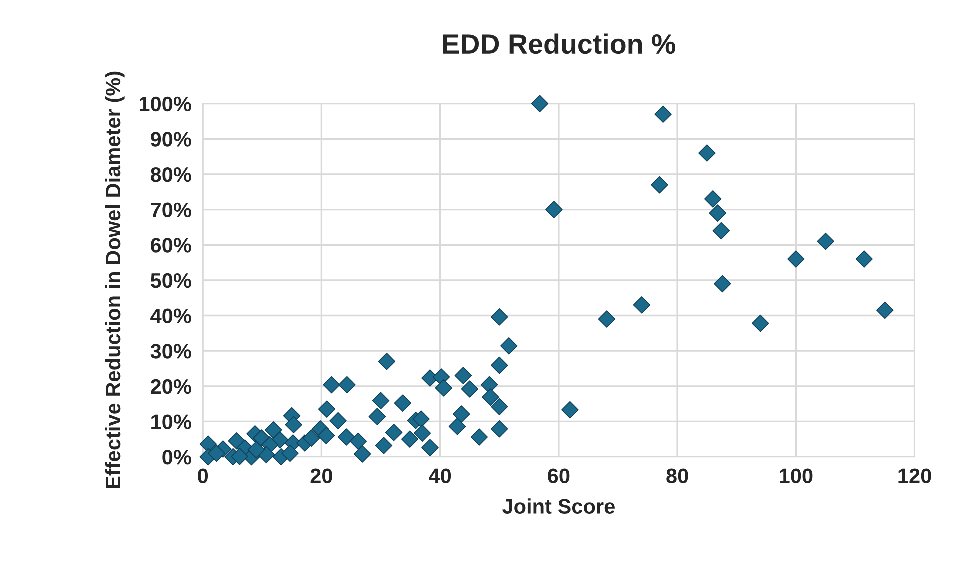  I want to click on chart-title: EDD Reduction %, so click(560, 44).